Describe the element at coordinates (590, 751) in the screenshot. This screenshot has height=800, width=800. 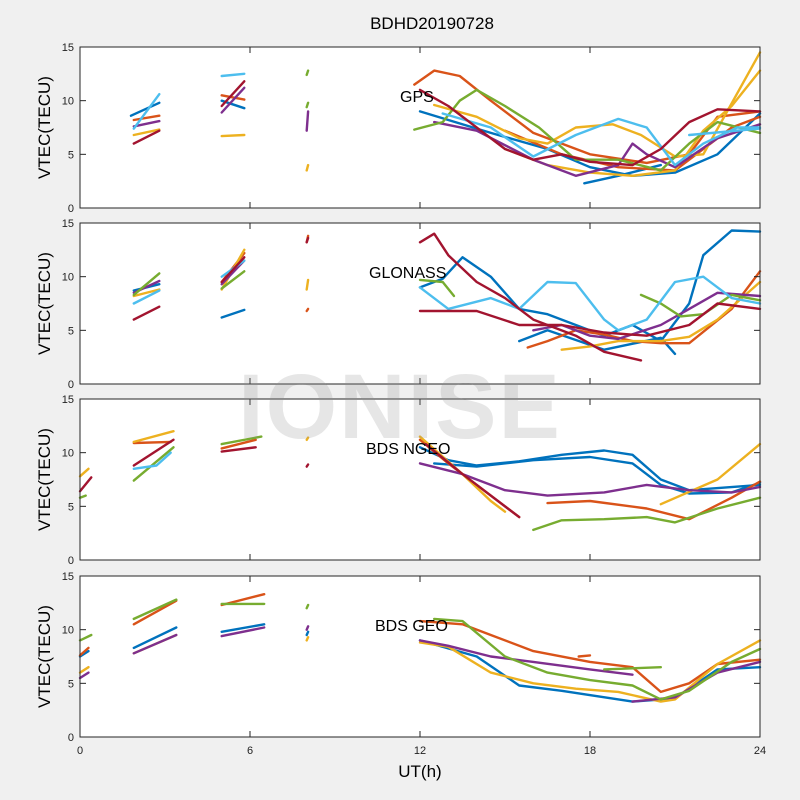
I see `x-tick-label: 18` at that location.